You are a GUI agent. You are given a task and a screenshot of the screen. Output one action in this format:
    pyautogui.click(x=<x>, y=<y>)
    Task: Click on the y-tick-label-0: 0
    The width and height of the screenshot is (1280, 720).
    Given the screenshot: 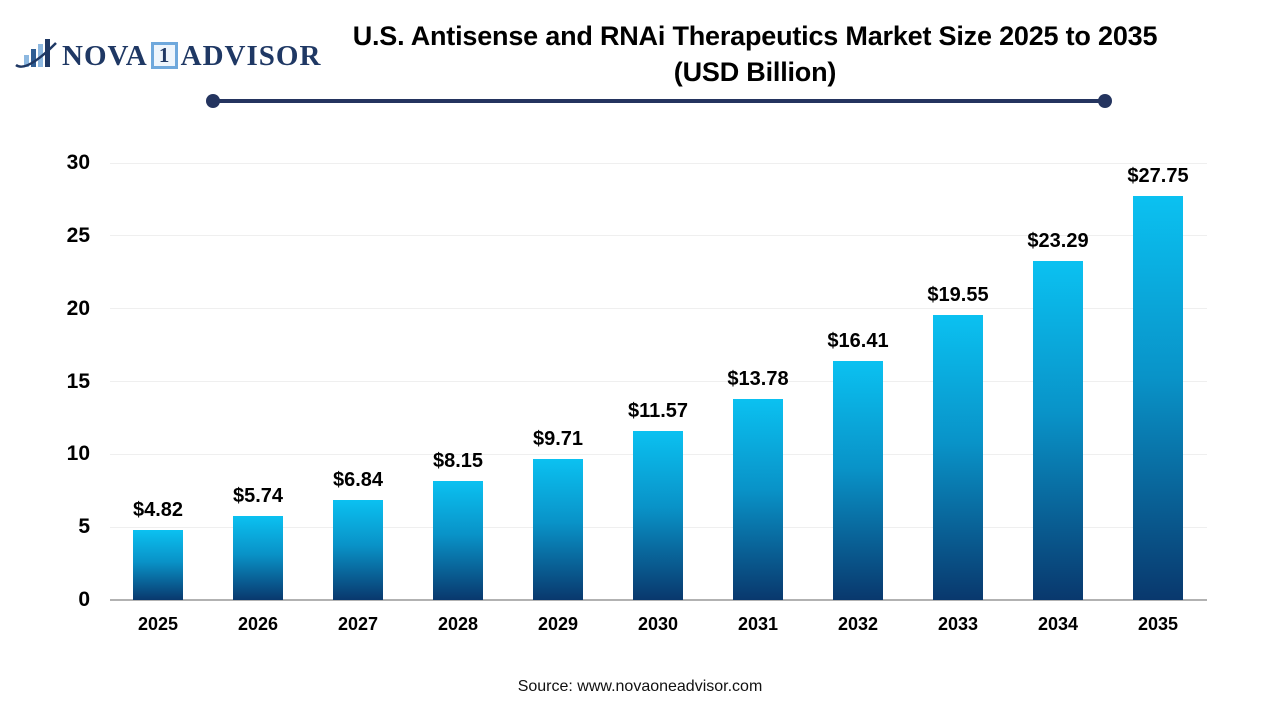 What is the action you would take?
    pyautogui.click(x=84, y=599)
    